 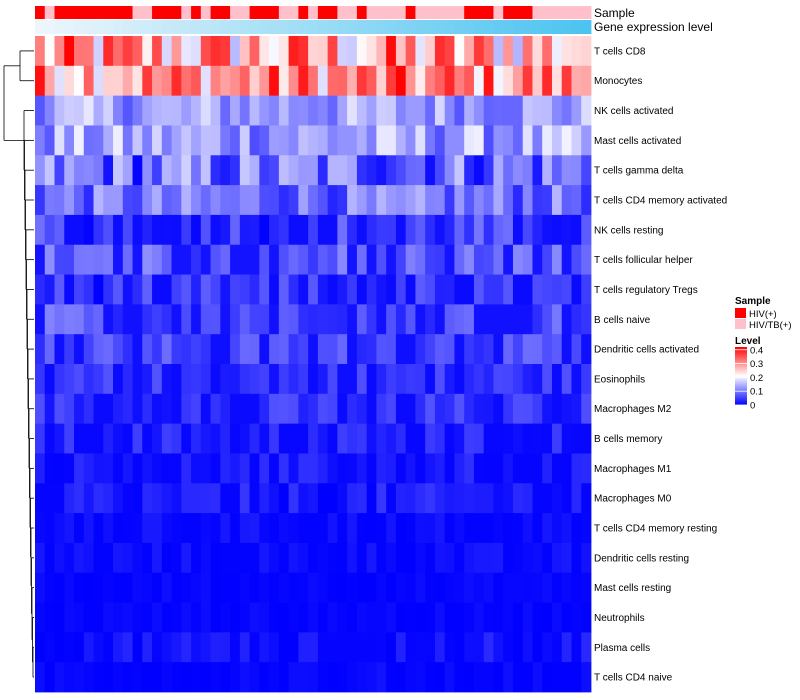 I want to click on annotation-label-sample: Sample, so click(x=614, y=13).